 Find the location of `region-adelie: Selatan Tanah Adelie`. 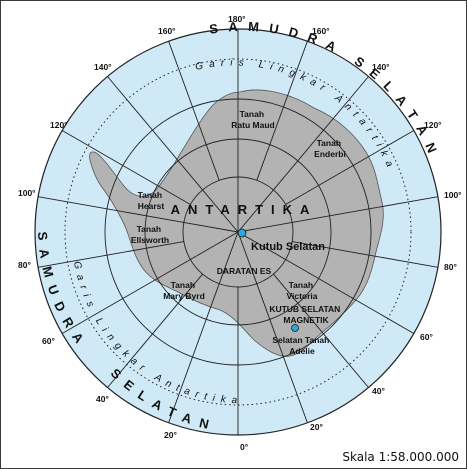

region-adelie: Selatan Tanah Adelie is located at coordinates (301, 345).